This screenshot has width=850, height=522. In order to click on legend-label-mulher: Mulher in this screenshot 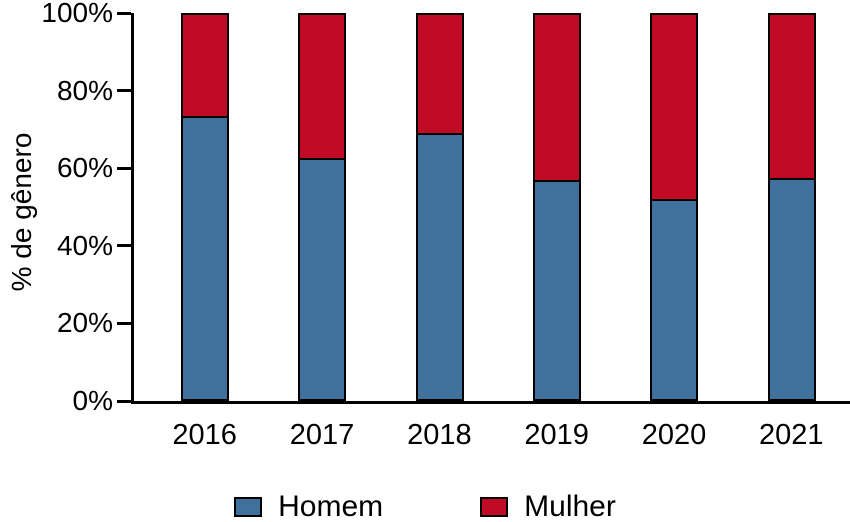, I will do `click(570, 506)`.